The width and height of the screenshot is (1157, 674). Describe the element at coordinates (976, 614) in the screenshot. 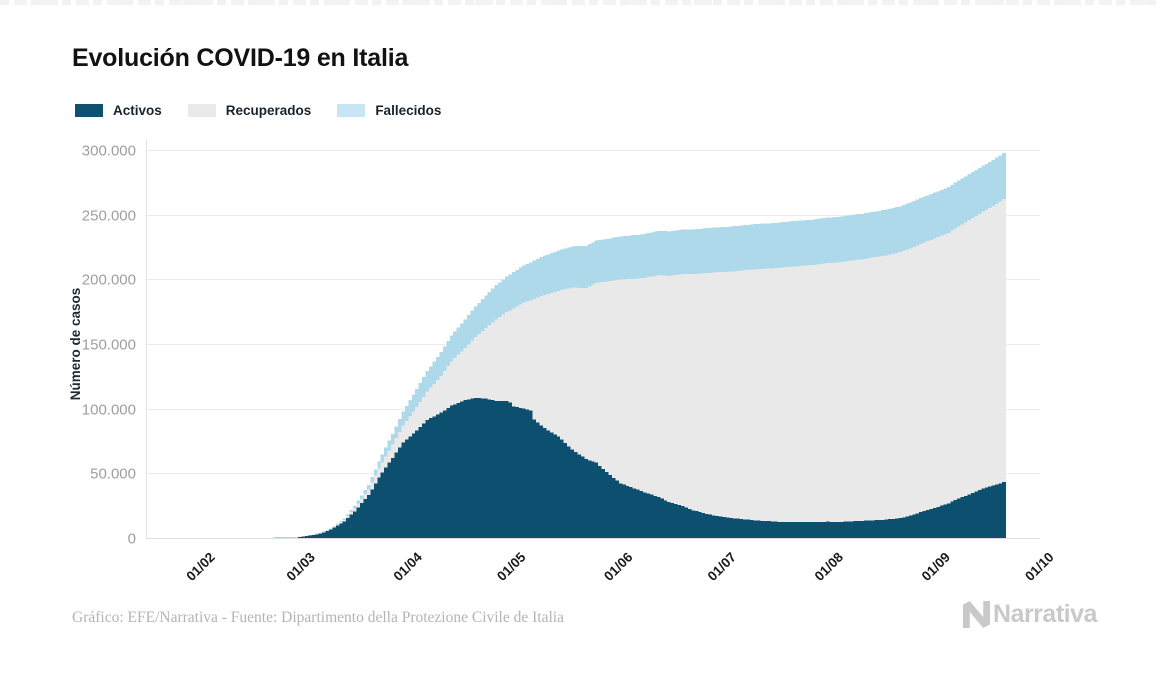

I see `narrativa-n-icon` at that location.